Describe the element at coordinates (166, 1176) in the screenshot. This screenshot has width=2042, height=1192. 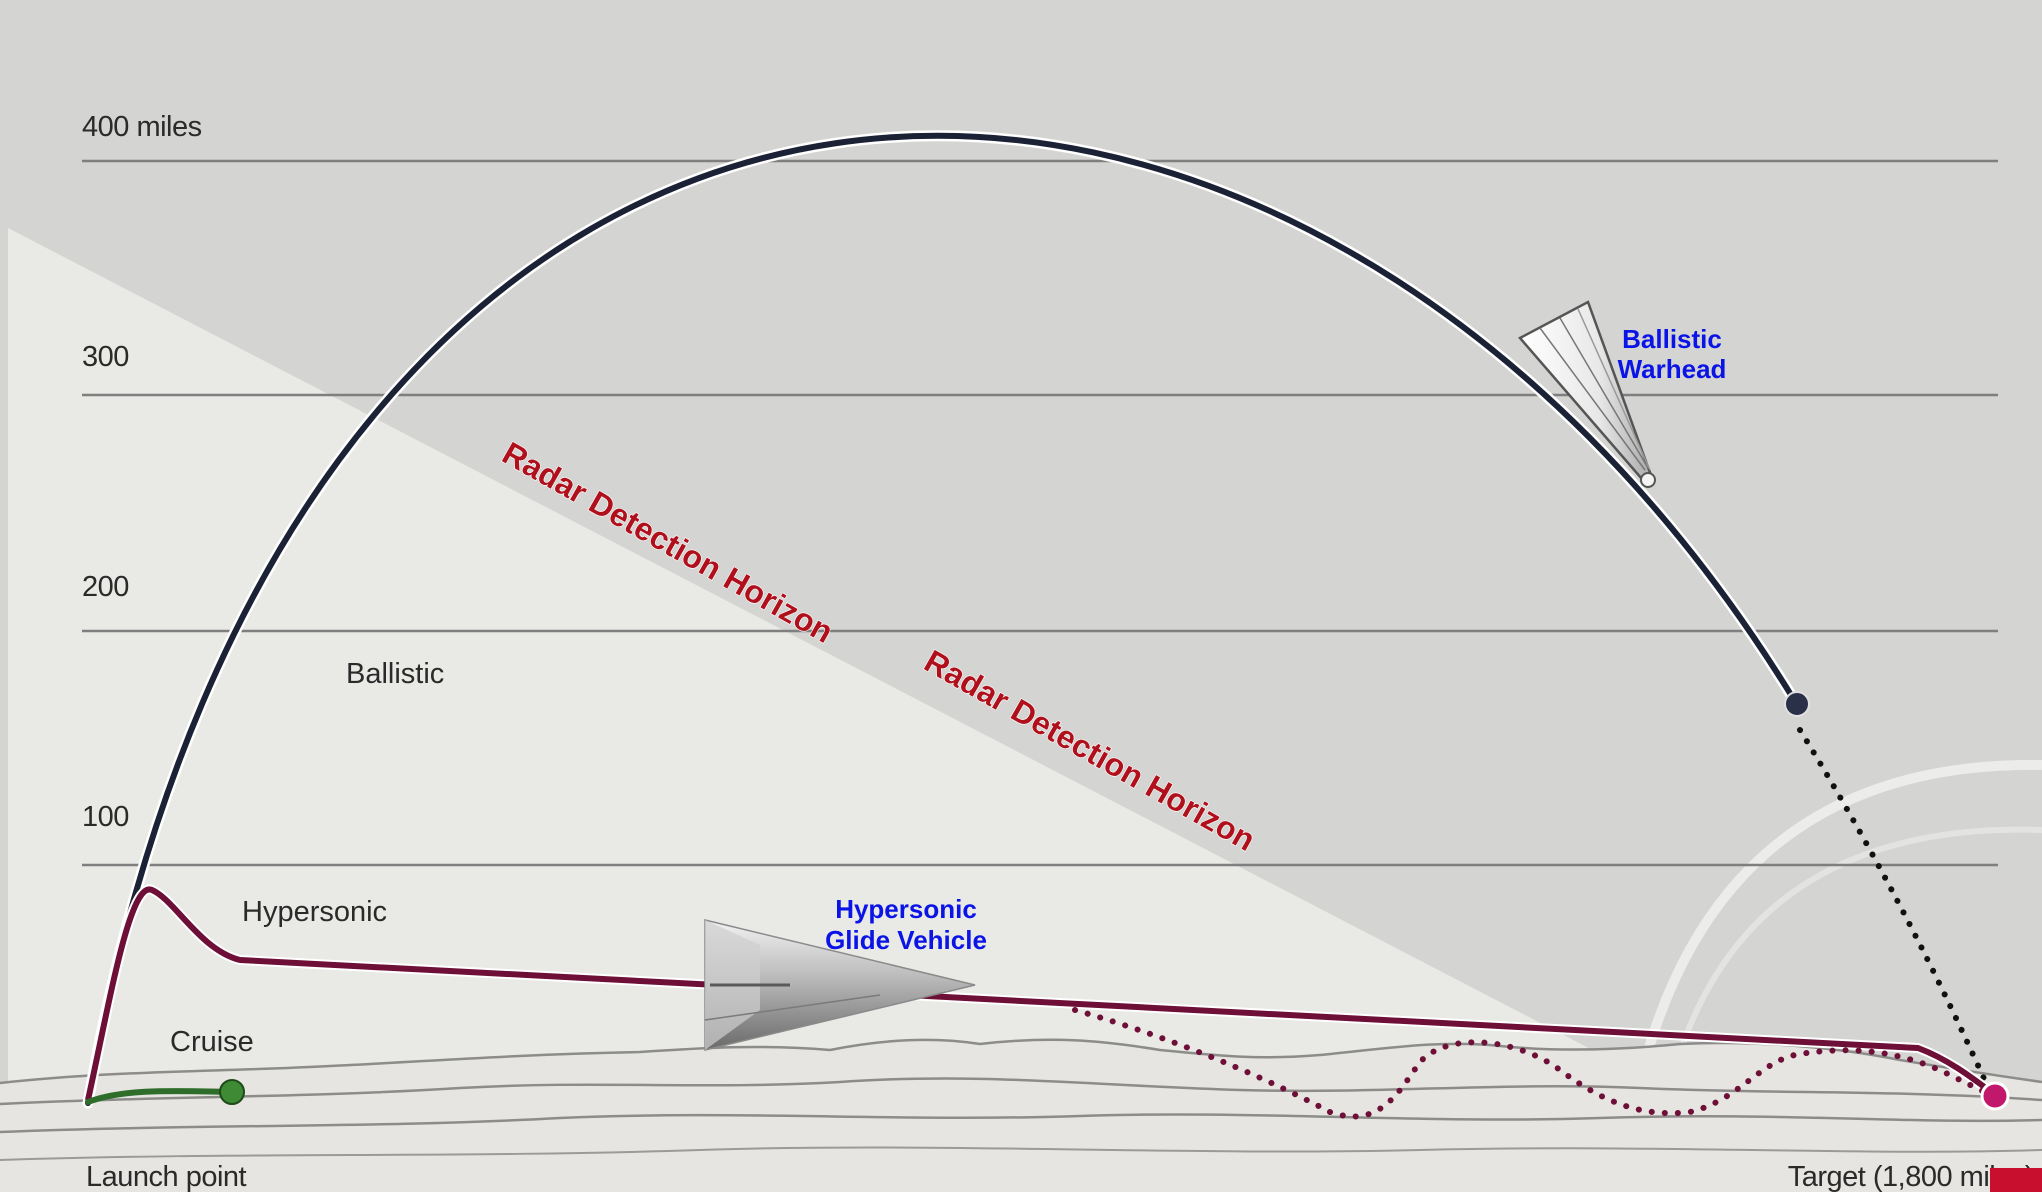
I see `launch-point-label: Launch point` at that location.